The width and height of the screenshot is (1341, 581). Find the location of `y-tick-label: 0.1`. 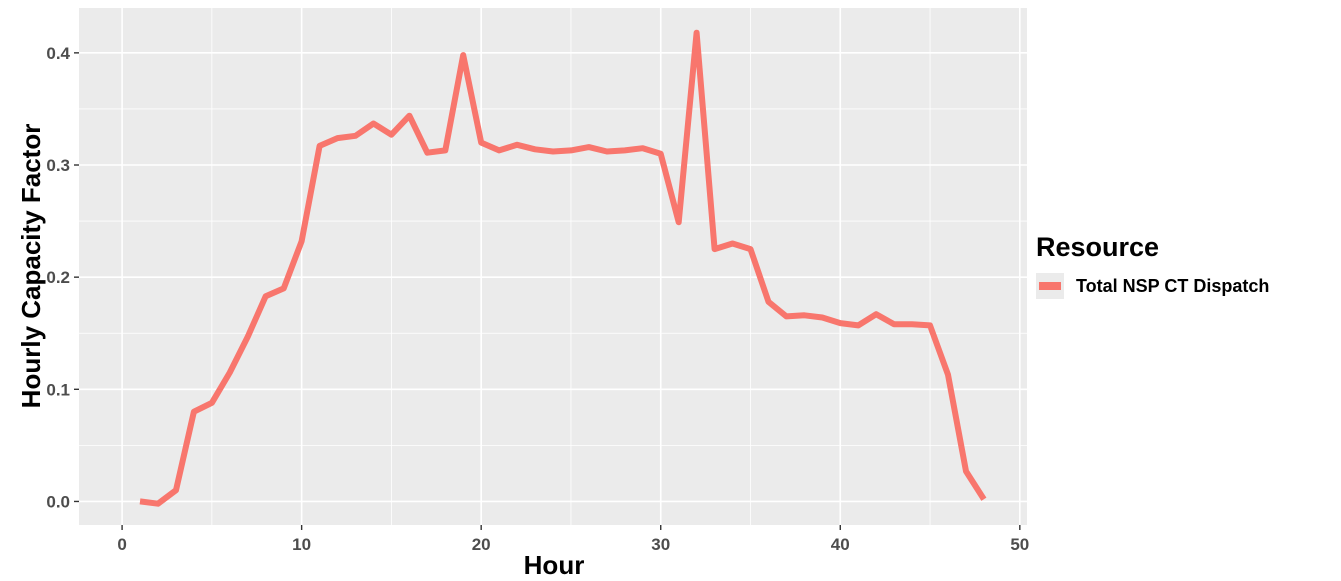

y-tick-label: 0.1 is located at coordinates (58, 389).